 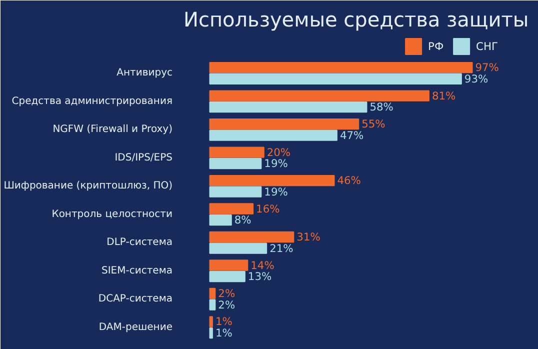 What do you see at coordinates (112, 130) in the screenshot?
I see `y-tick-label: NGFW (Firewall и Proxy)` at bounding box center [112, 130].